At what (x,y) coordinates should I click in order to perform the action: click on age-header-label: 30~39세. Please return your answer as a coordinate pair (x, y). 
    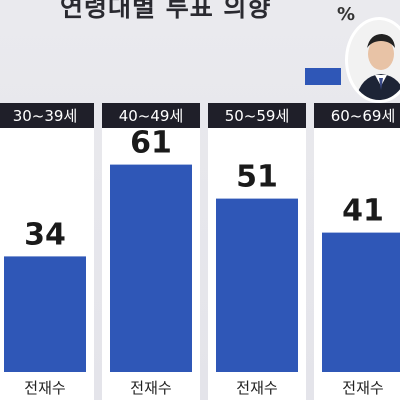
    Looking at the image, I should click on (45, 116).